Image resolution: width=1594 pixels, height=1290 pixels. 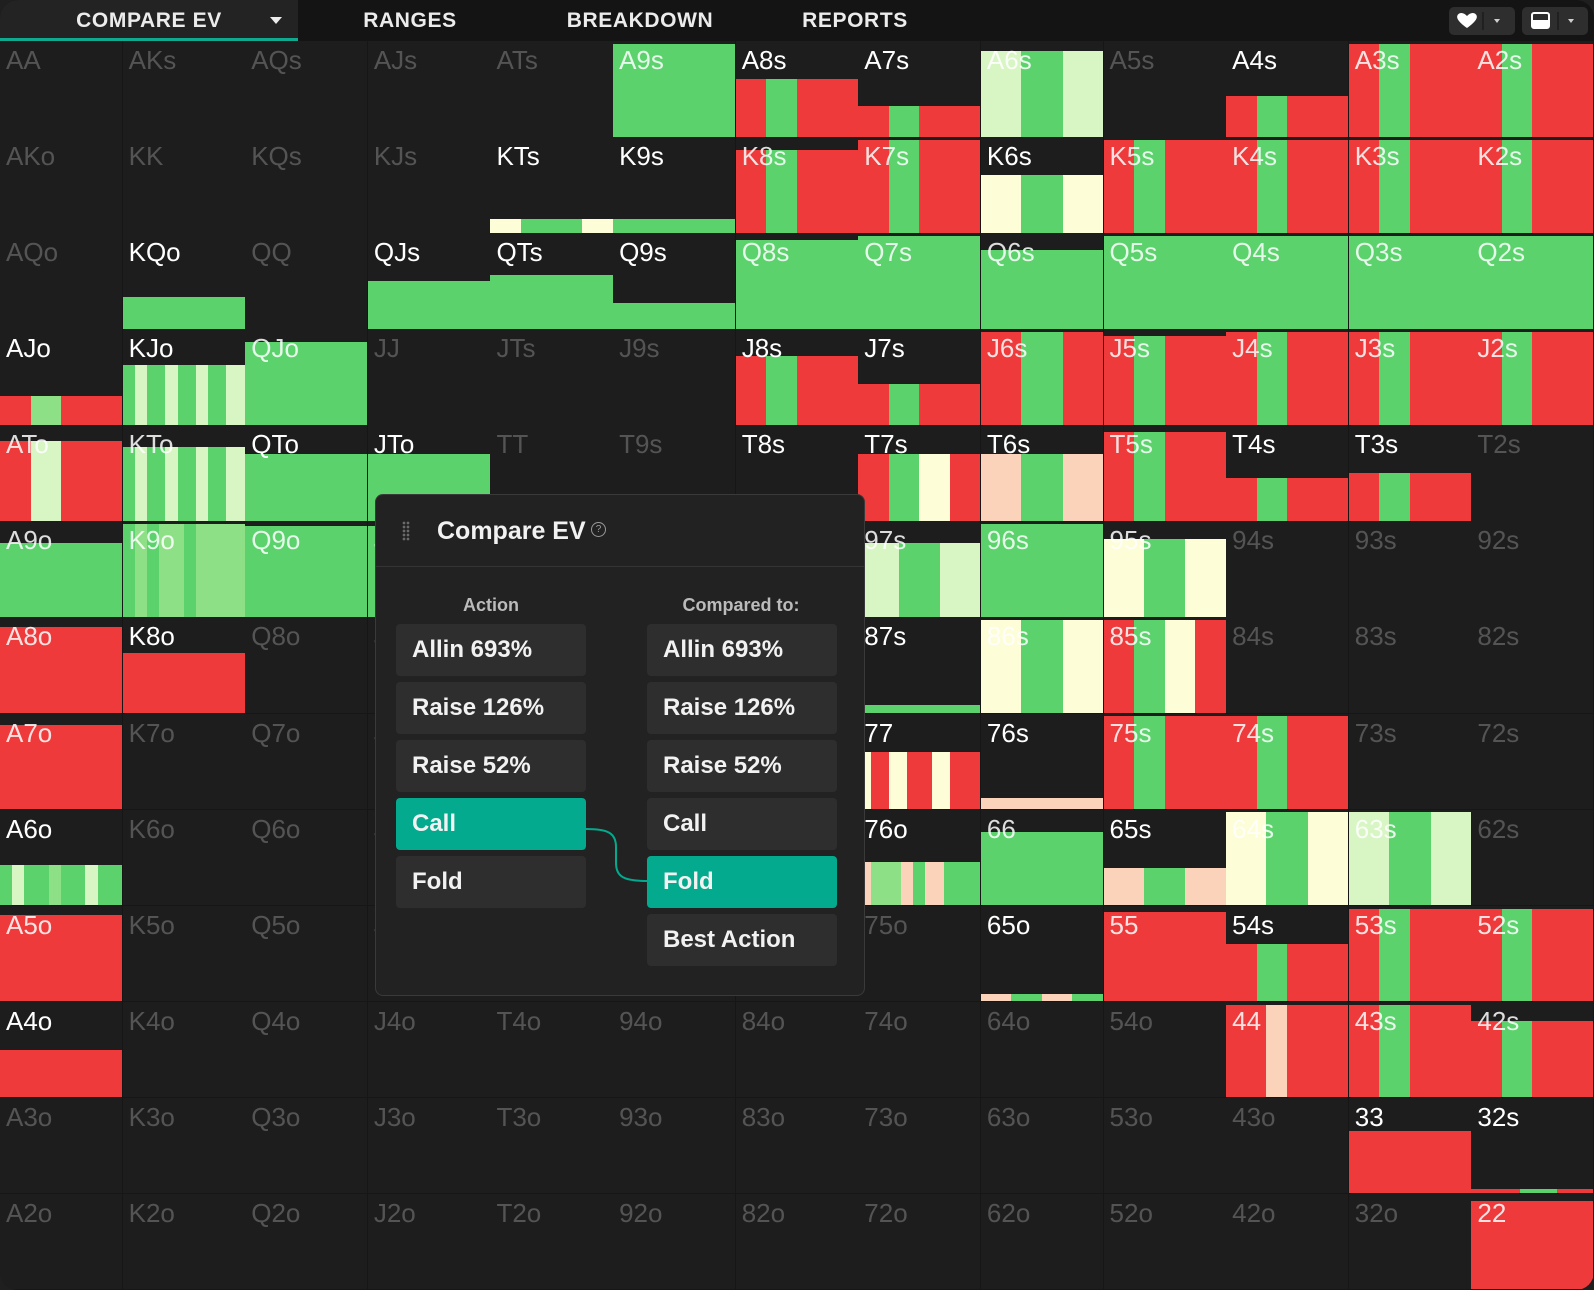 What do you see at coordinates (1165, 281) in the screenshot?
I see `hand-cell: Q5s` at bounding box center [1165, 281].